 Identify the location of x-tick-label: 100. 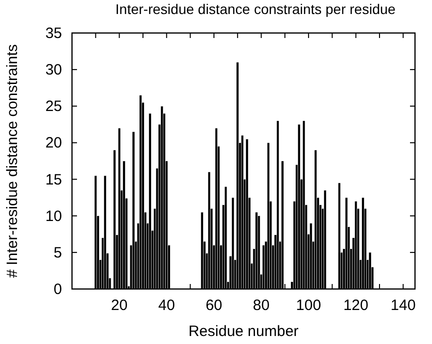
(309, 305).